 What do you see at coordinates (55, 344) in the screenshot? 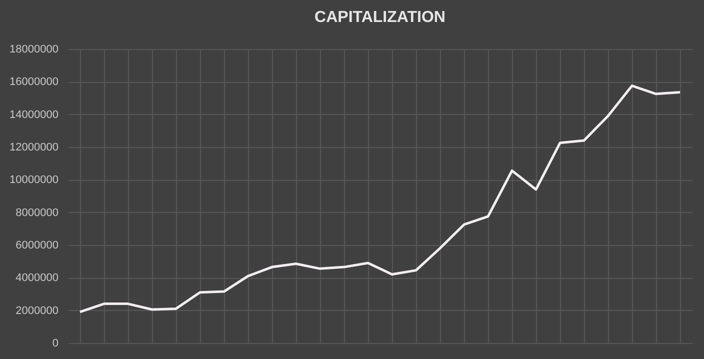
I see `y-tick-label: 0` at bounding box center [55, 344].